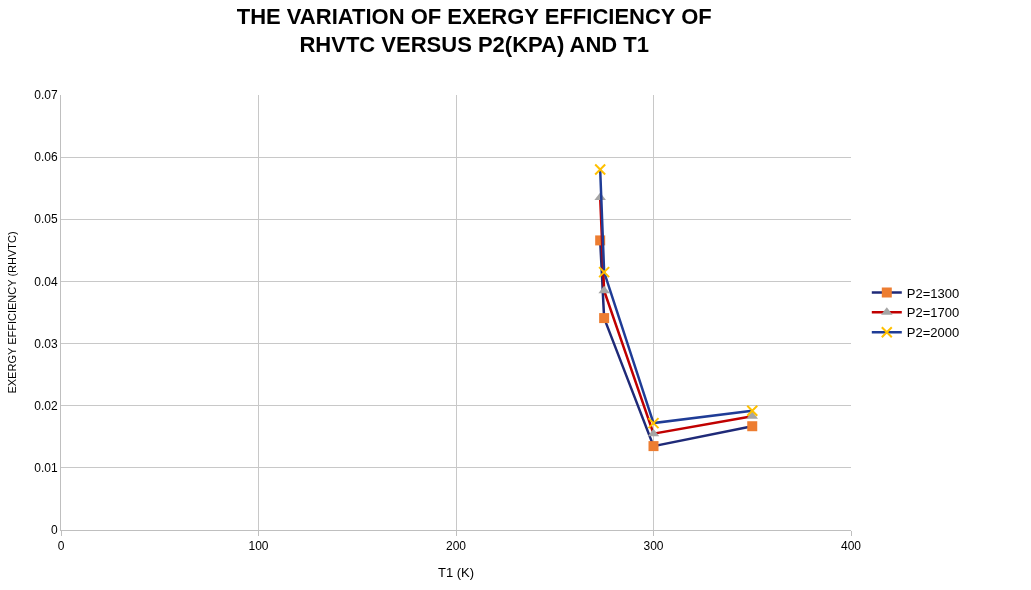 Image resolution: width=1031 pixels, height=590 pixels. Describe the element at coordinates (258, 546) in the screenshot. I see `x-tick-label: 100` at that location.